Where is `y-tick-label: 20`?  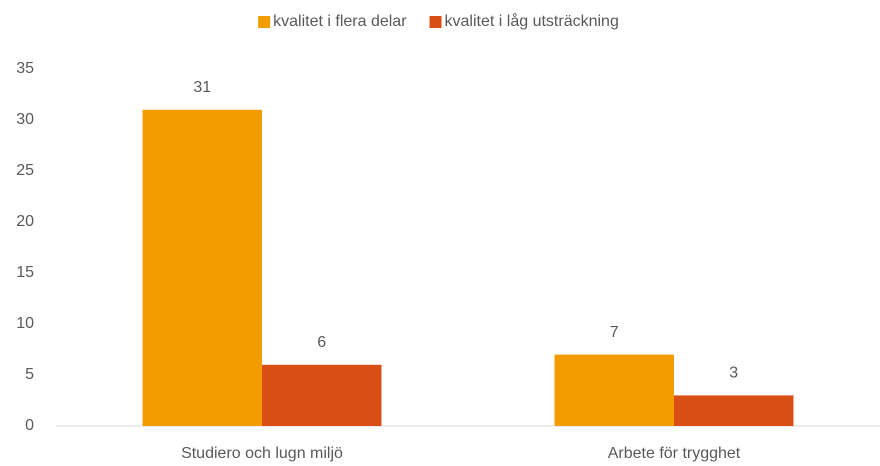 y-tick-label: 20 is located at coordinates (25, 221).